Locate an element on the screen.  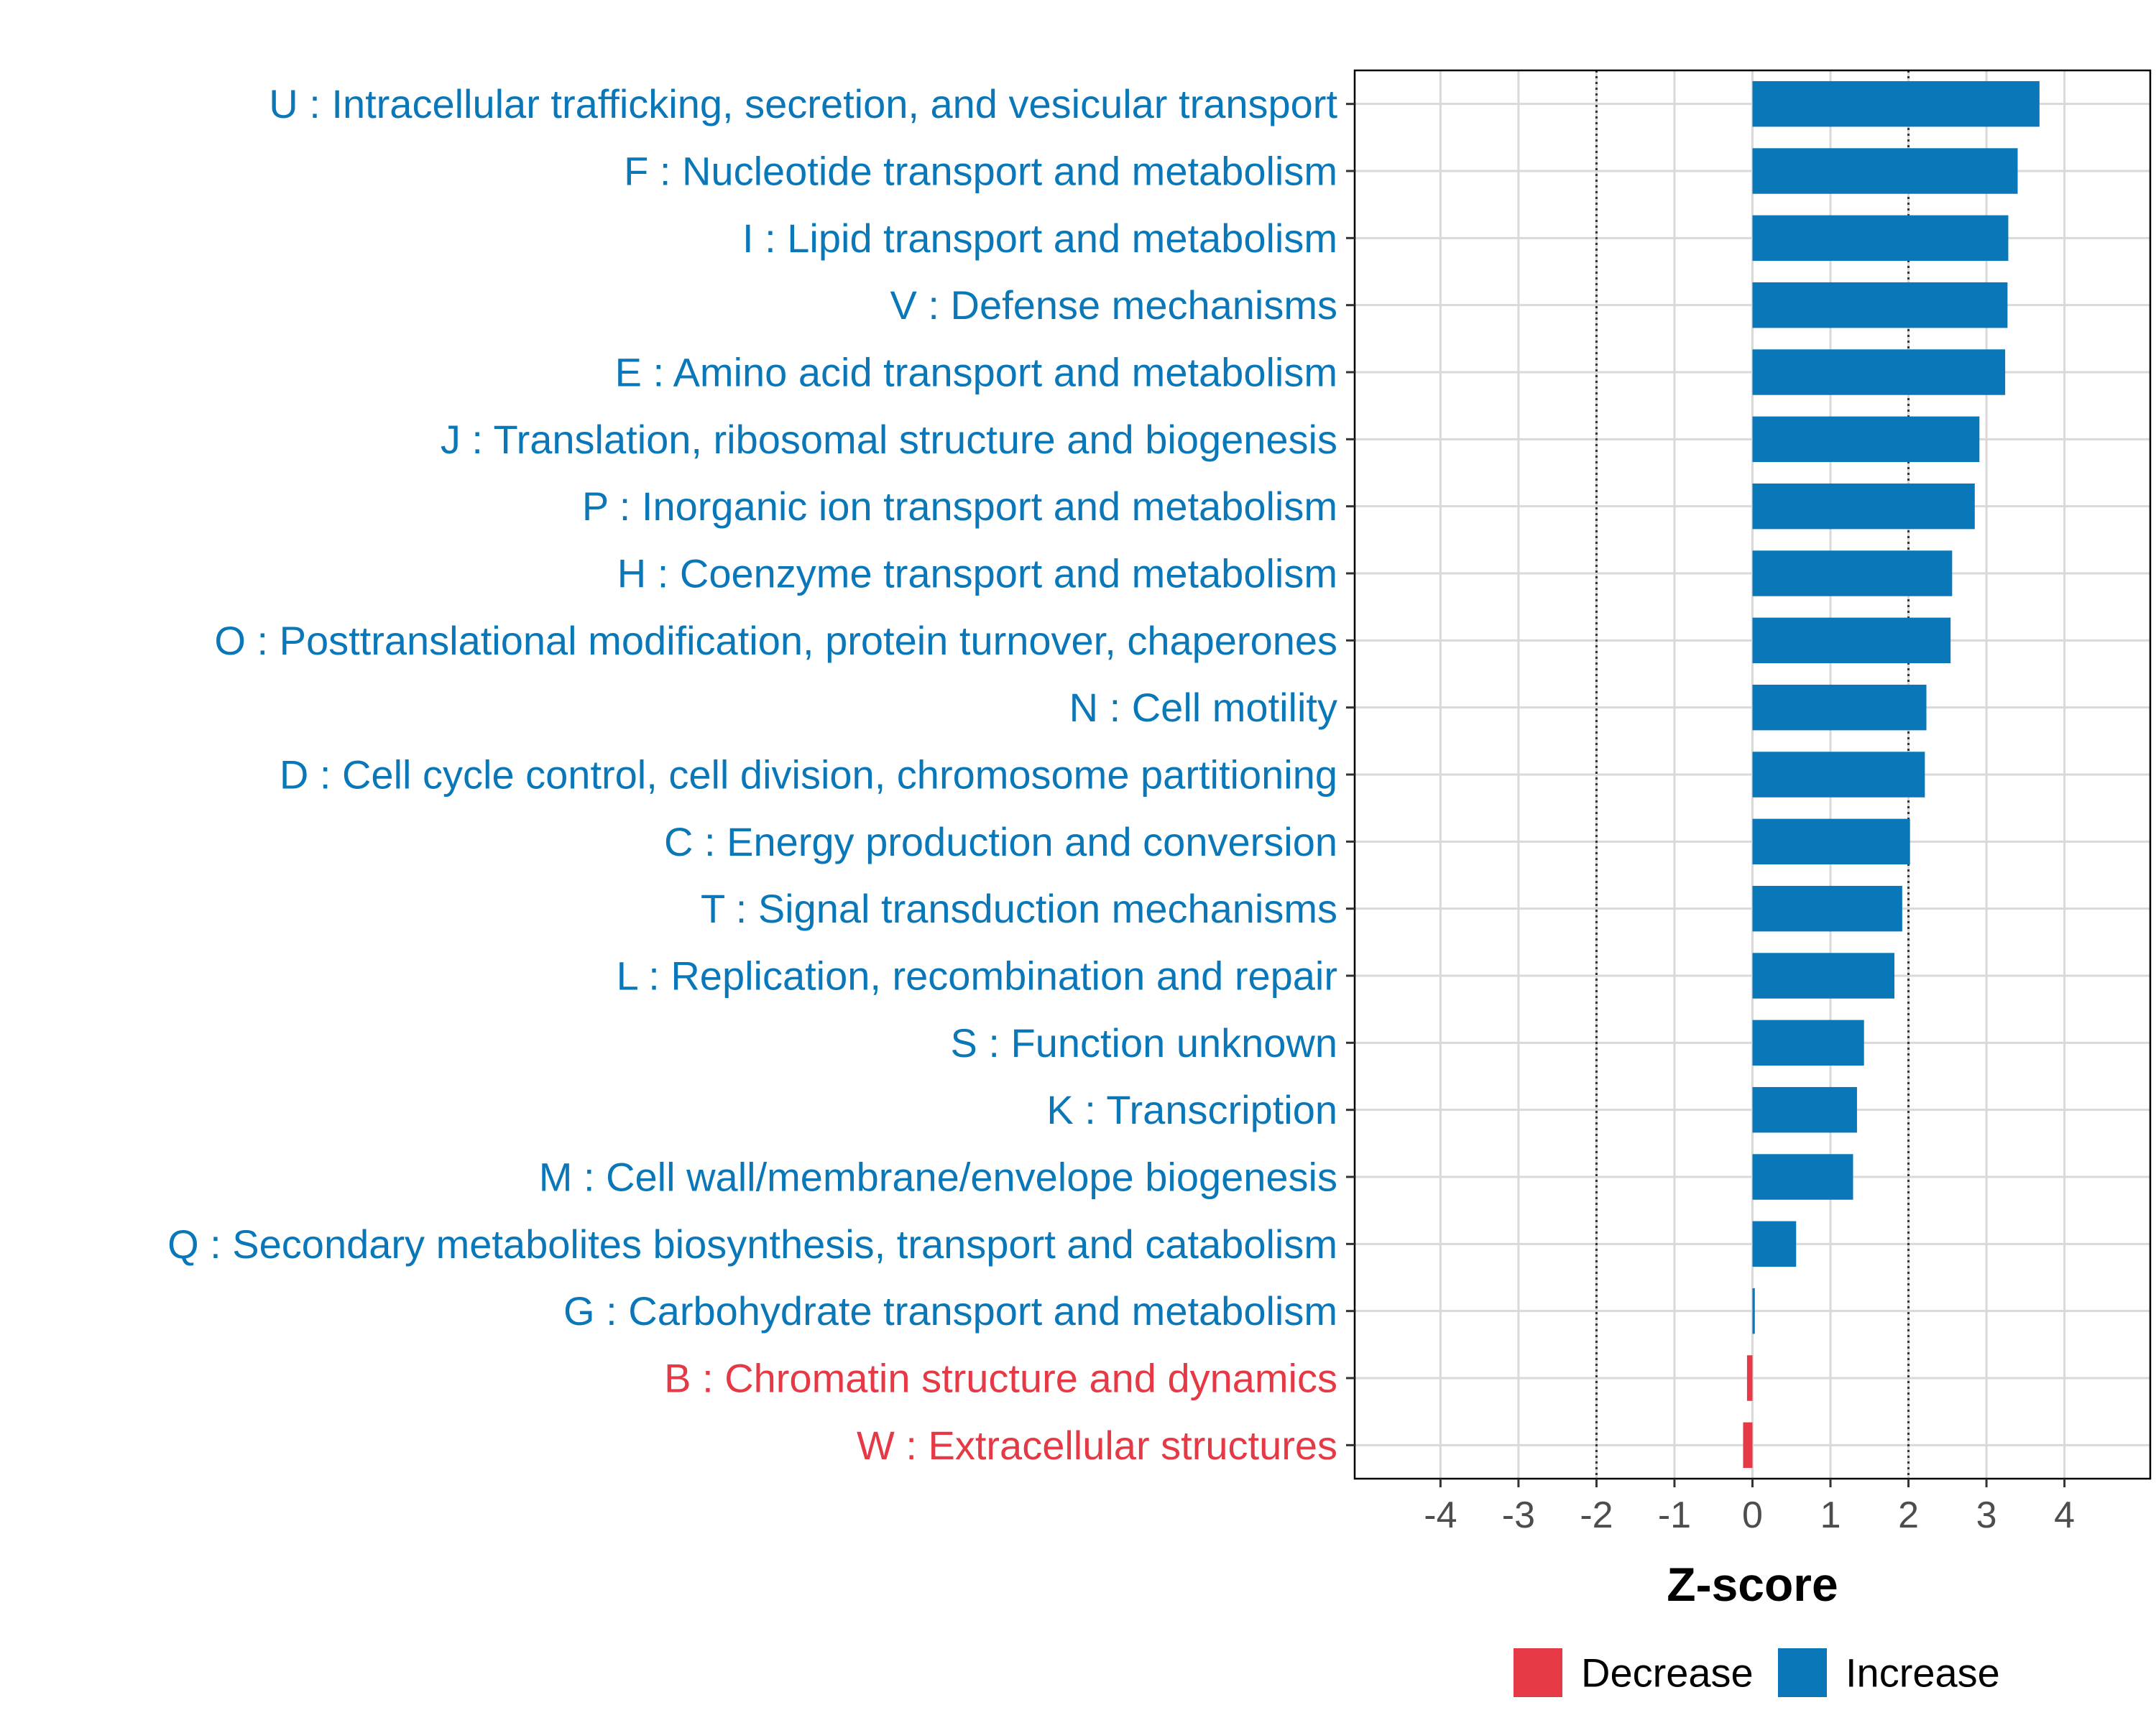
legend-swatch-decrease is located at coordinates (1538, 1673).